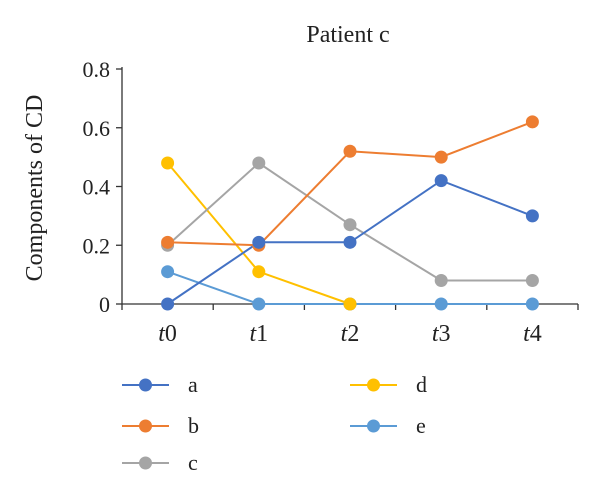 The width and height of the screenshot is (600, 491). What do you see at coordinates (536, 334) in the screenshot?
I see `x-tick-label-suffix: 4` at bounding box center [536, 334].